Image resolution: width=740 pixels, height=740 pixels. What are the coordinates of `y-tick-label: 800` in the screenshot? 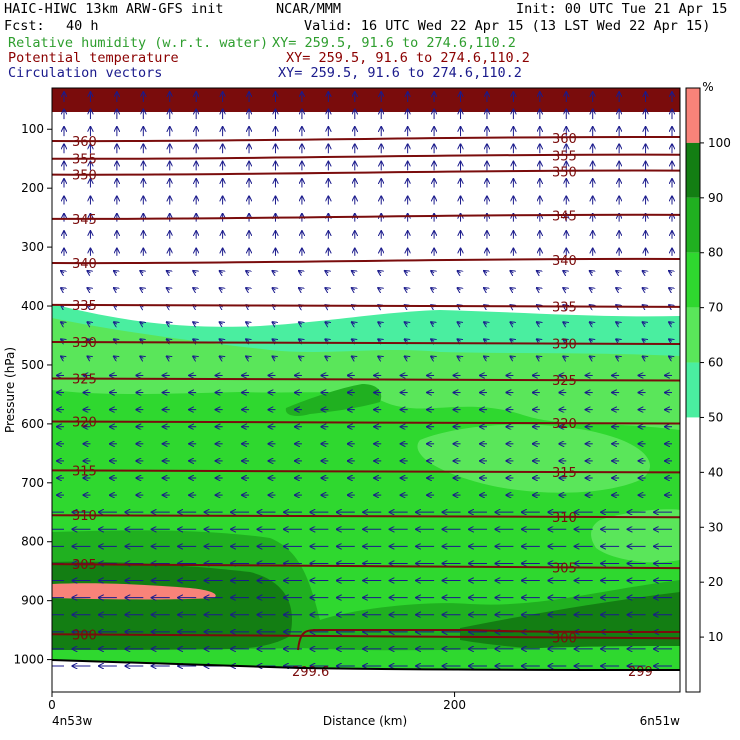 It's located at (32, 542).